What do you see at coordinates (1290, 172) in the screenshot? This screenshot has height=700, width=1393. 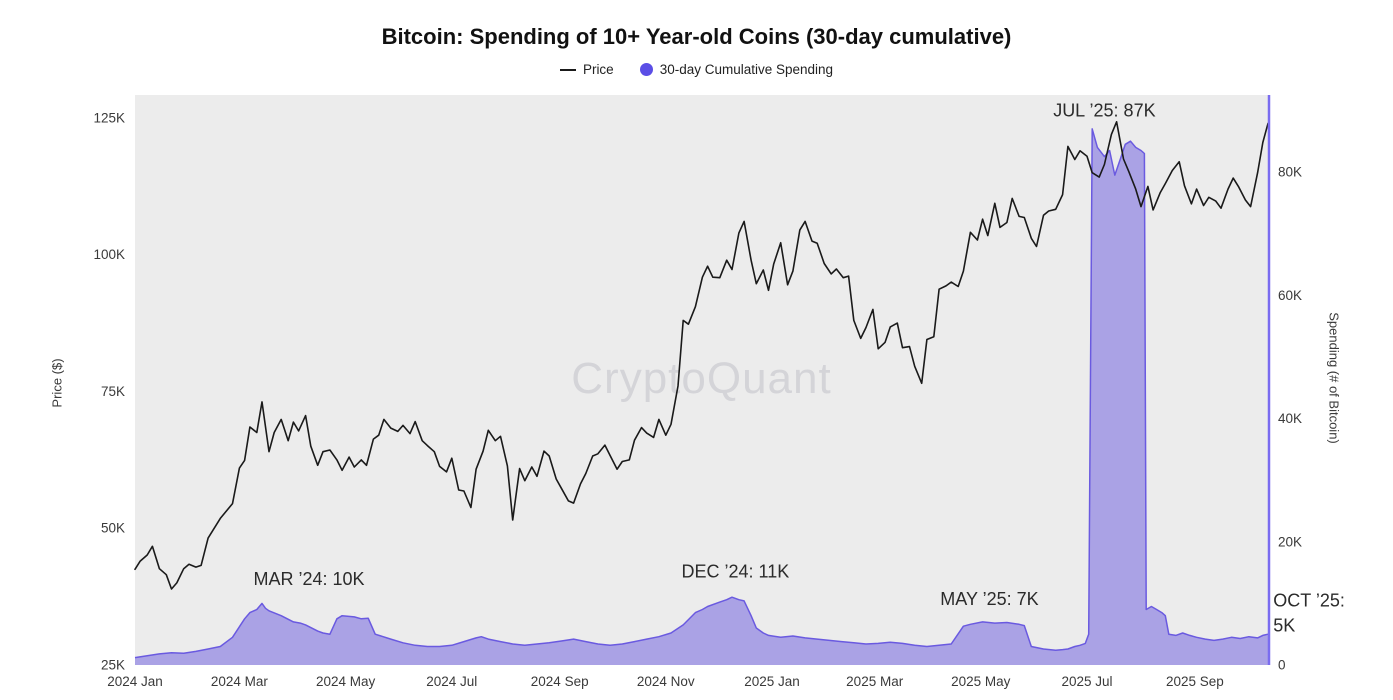 I see `spending-tick-label: 80K` at bounding box center [1290, 172].